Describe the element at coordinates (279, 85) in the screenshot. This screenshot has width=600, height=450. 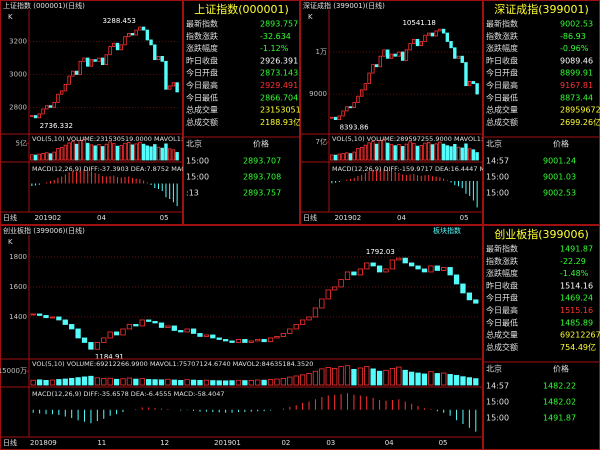
I see `quote-value: 2929.491` at that location.